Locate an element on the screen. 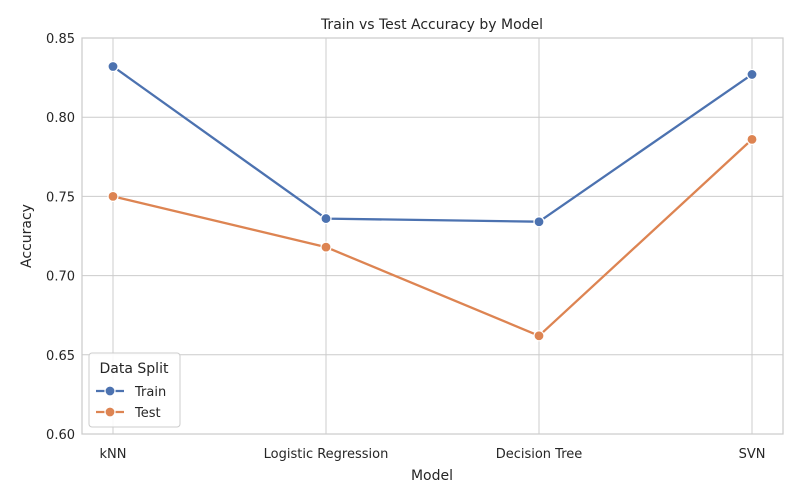 This screenshot has height=504, width=800. y-tick-label: 0.80 is located at coordinates (60, 118).